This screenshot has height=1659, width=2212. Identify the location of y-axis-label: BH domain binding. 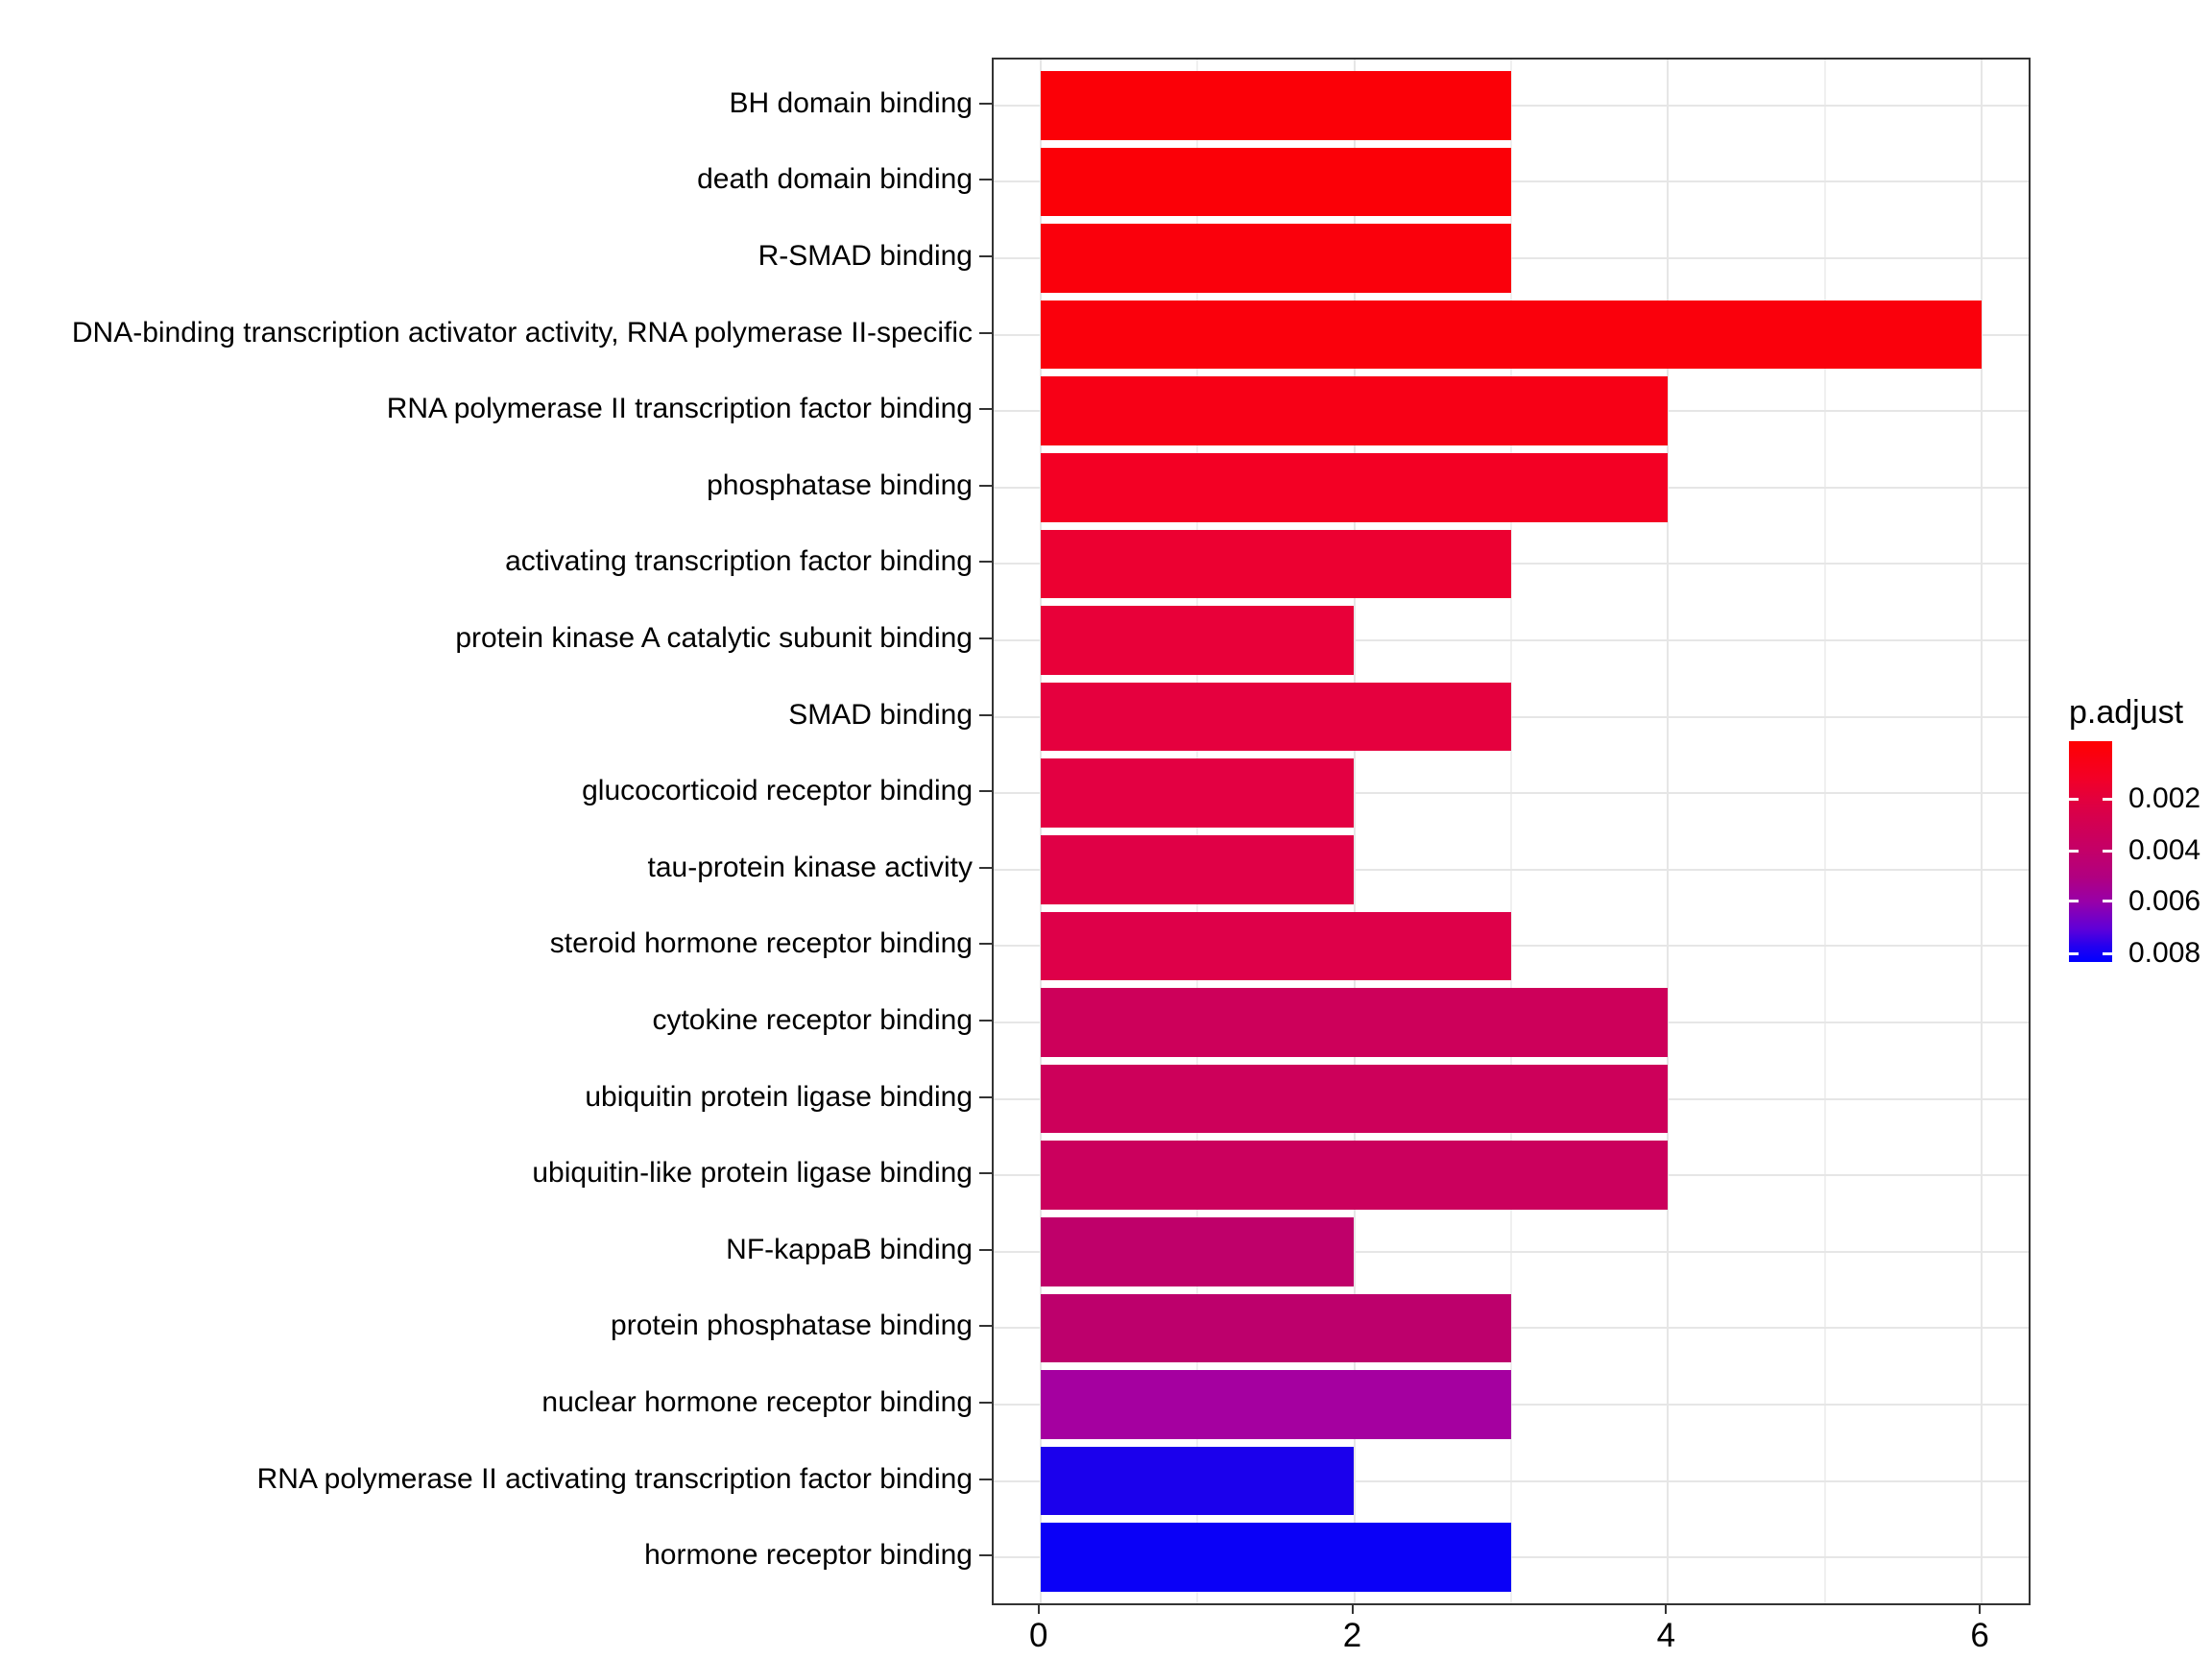
(851, 102).